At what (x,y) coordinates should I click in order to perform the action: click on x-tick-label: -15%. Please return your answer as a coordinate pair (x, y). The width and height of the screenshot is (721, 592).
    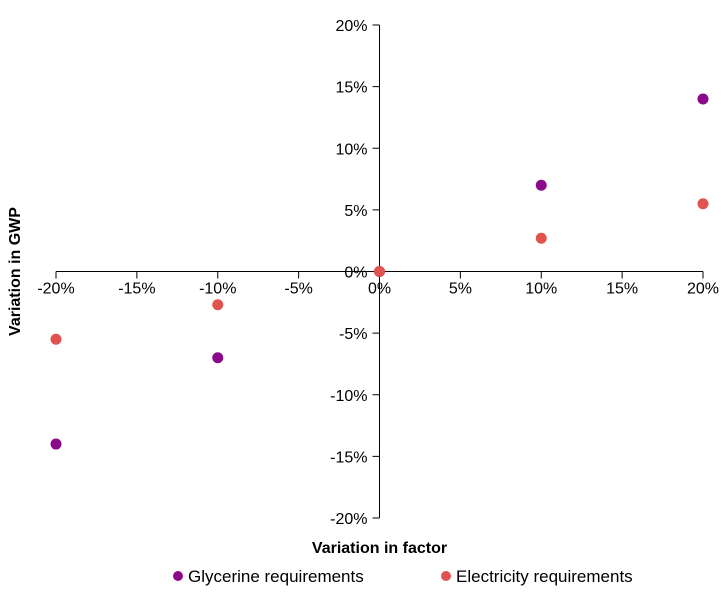
    Looking at the image, I should click on (136, 289).